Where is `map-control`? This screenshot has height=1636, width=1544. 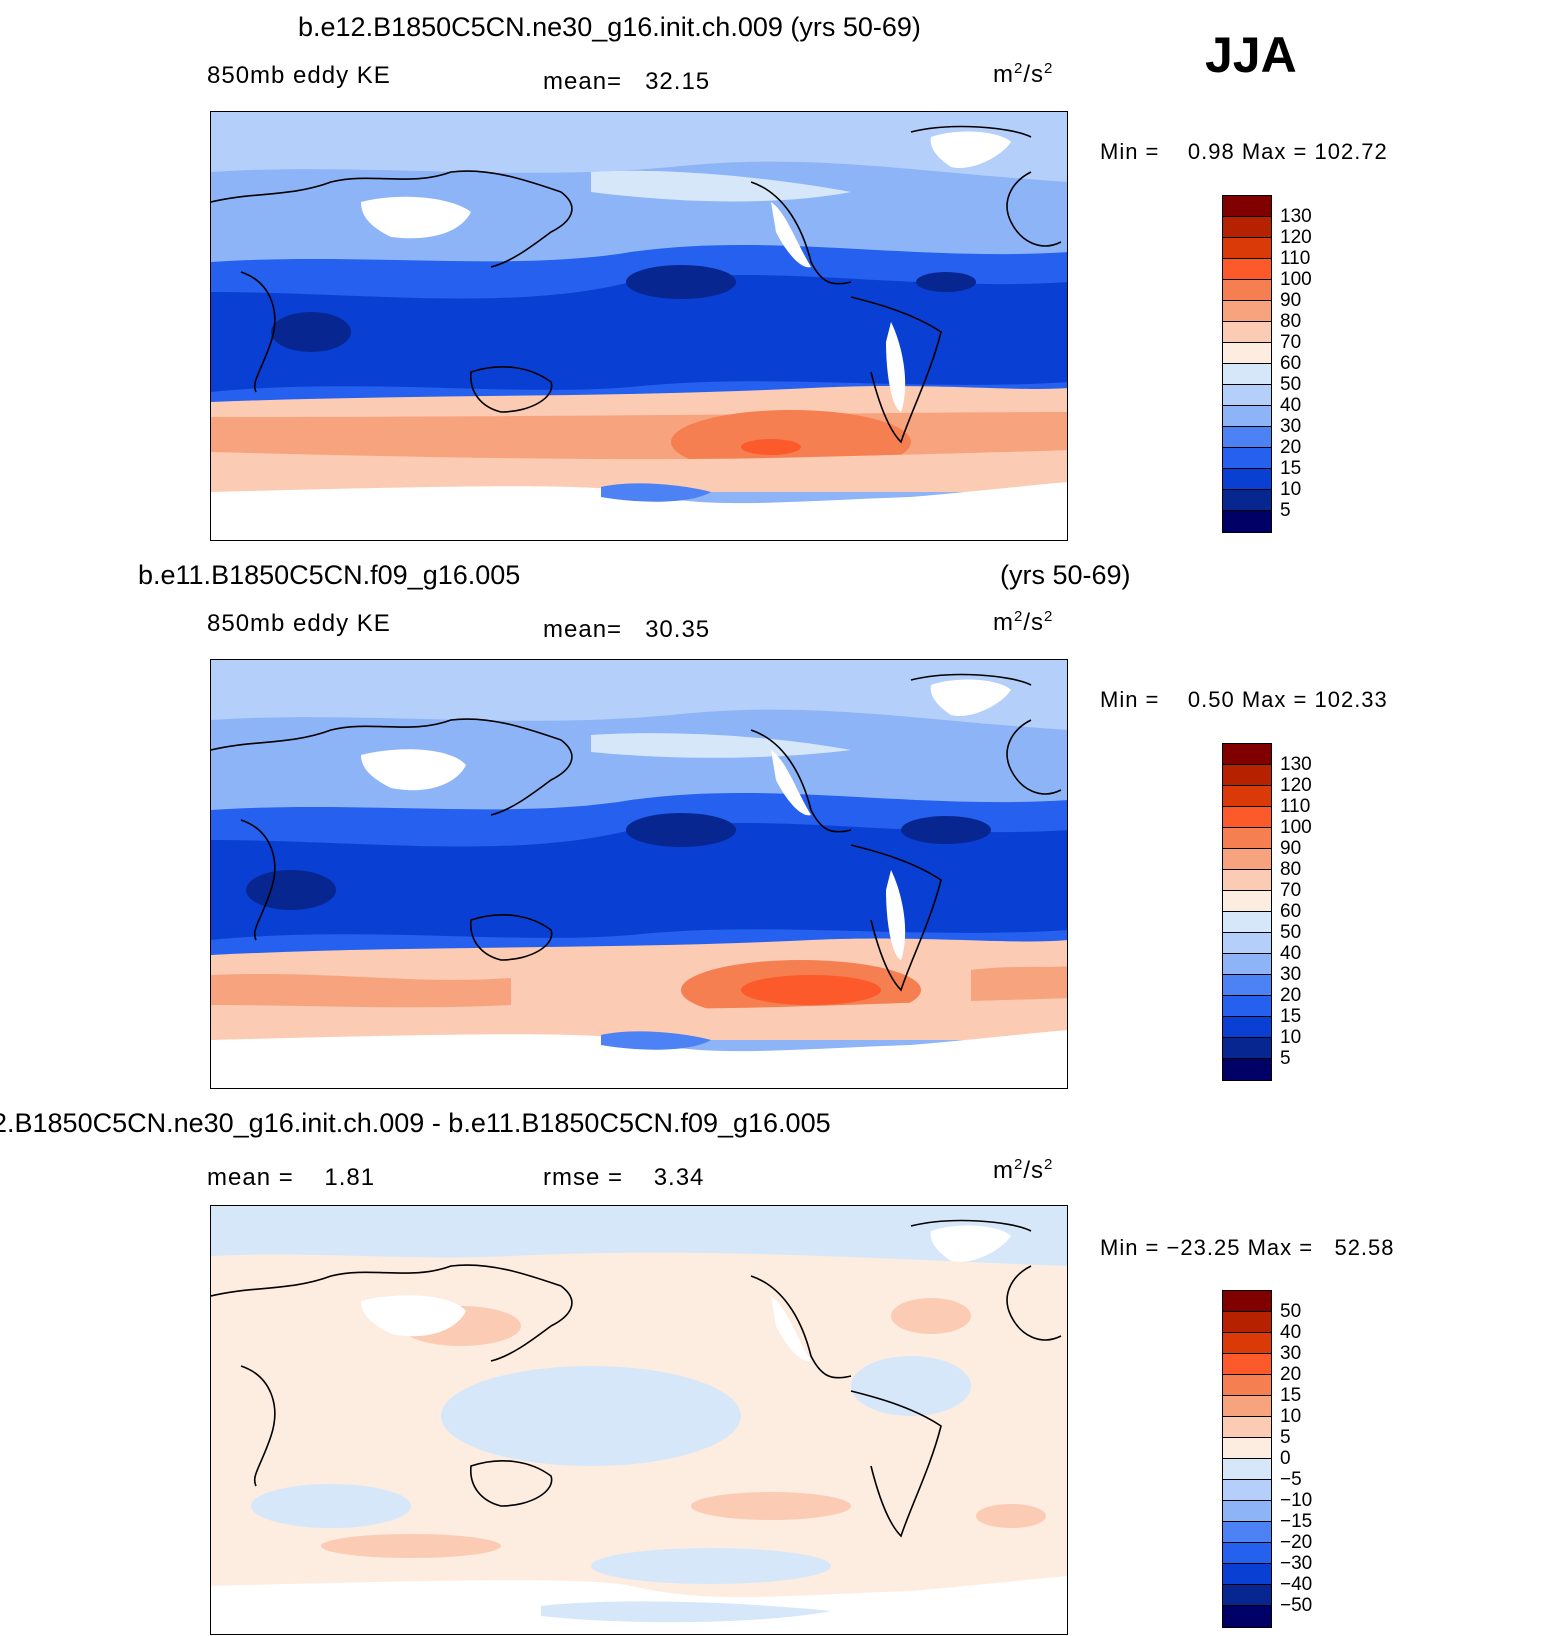
map-control is located at coordinates (639, 874).